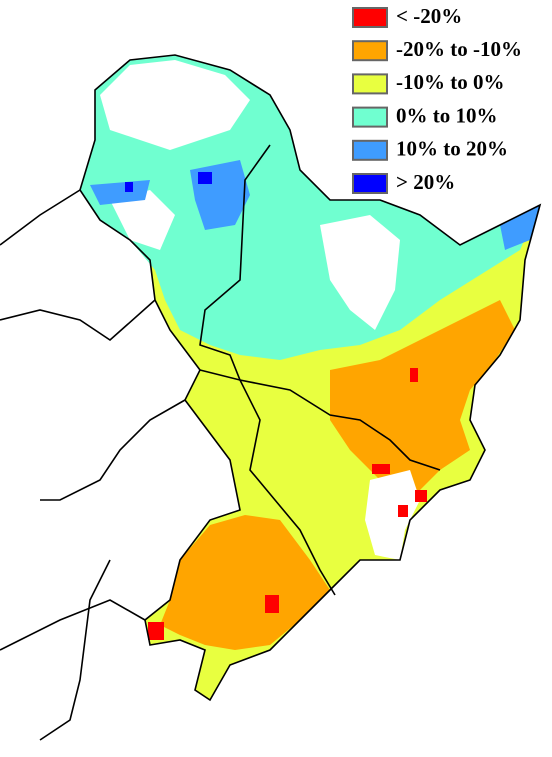 This screenshot has height=757, width=552. I want to click on legend-label: 0% to 10%, so click(447, 115).